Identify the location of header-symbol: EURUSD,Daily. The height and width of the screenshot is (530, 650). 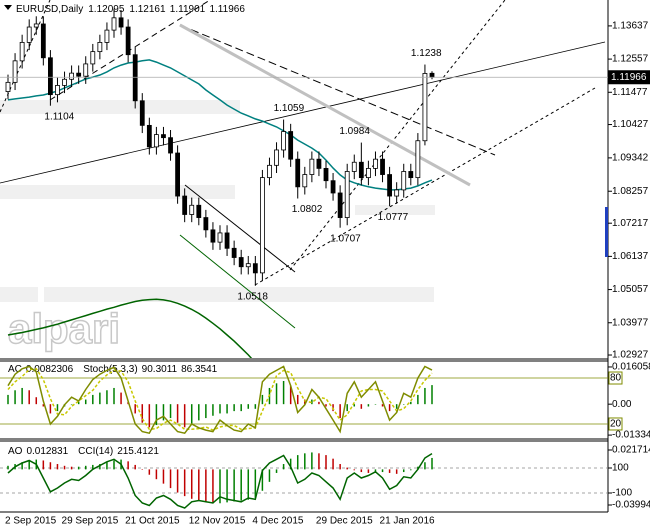
(49, 9).